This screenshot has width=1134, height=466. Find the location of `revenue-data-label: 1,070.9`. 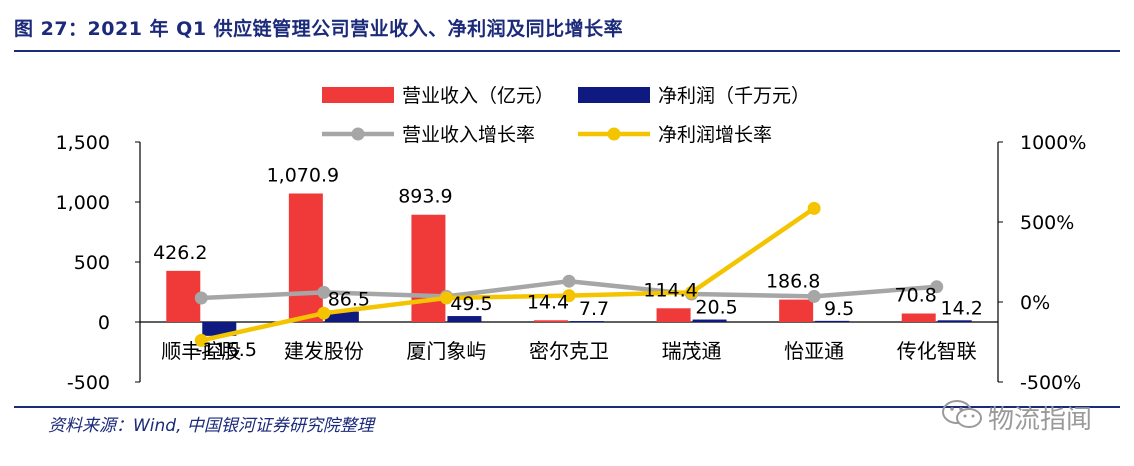

revenue-data-label: 1,070.9 is located at coordinates (303, 175).